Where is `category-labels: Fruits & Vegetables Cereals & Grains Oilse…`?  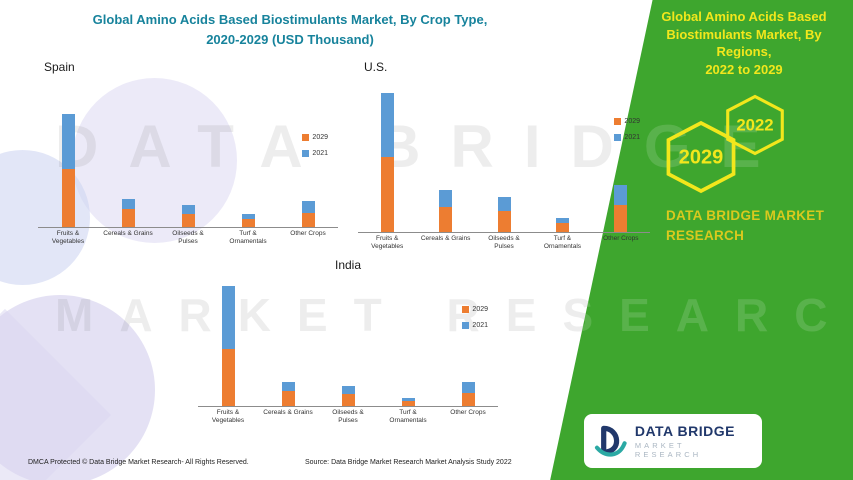 category-labels: Fruits & Vegetables Cereals & Grains Oilse… is located at coordinates (188, 238).